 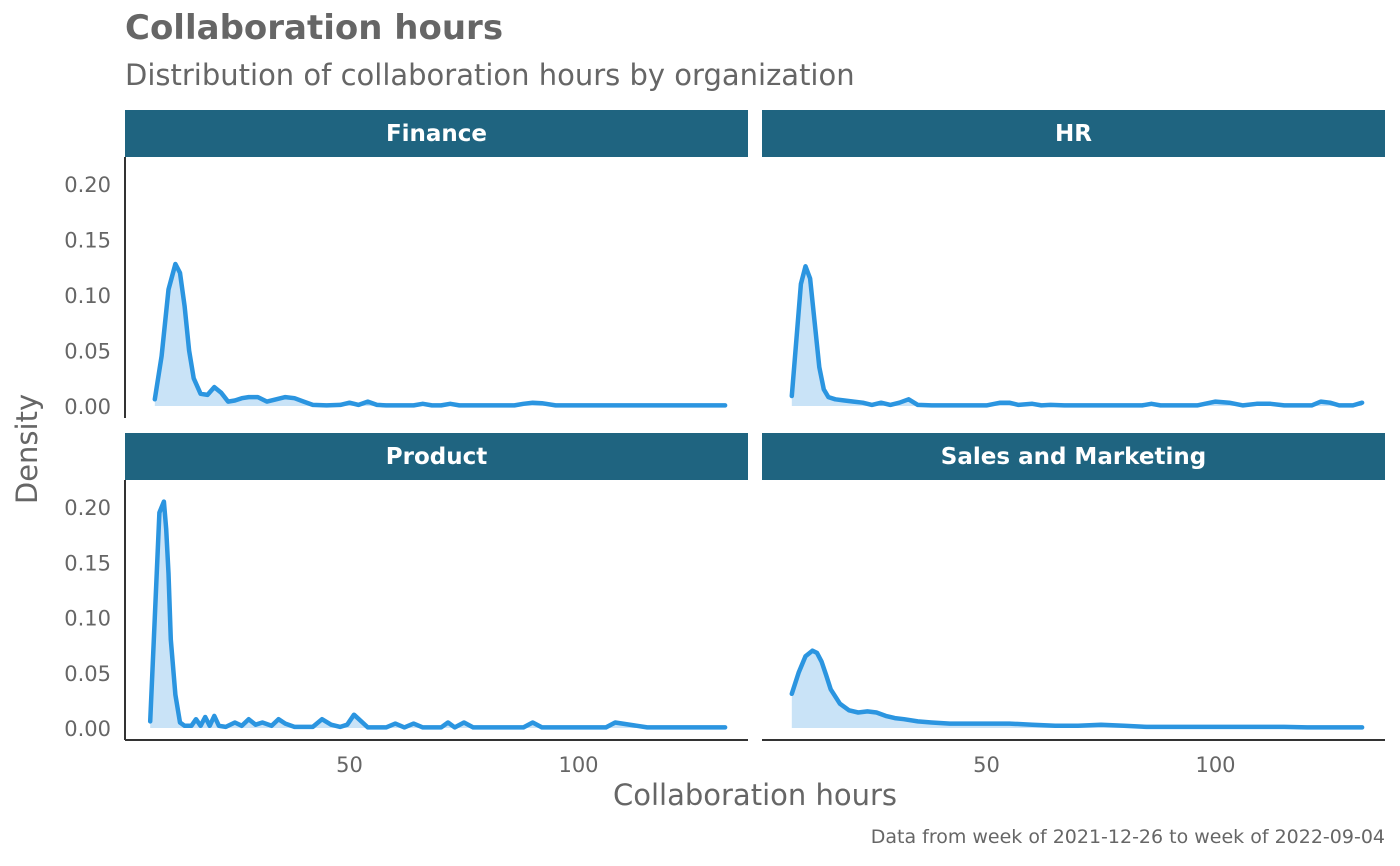 I want to click on chart-title: Collaboration hours, so click(x=314, y=28).